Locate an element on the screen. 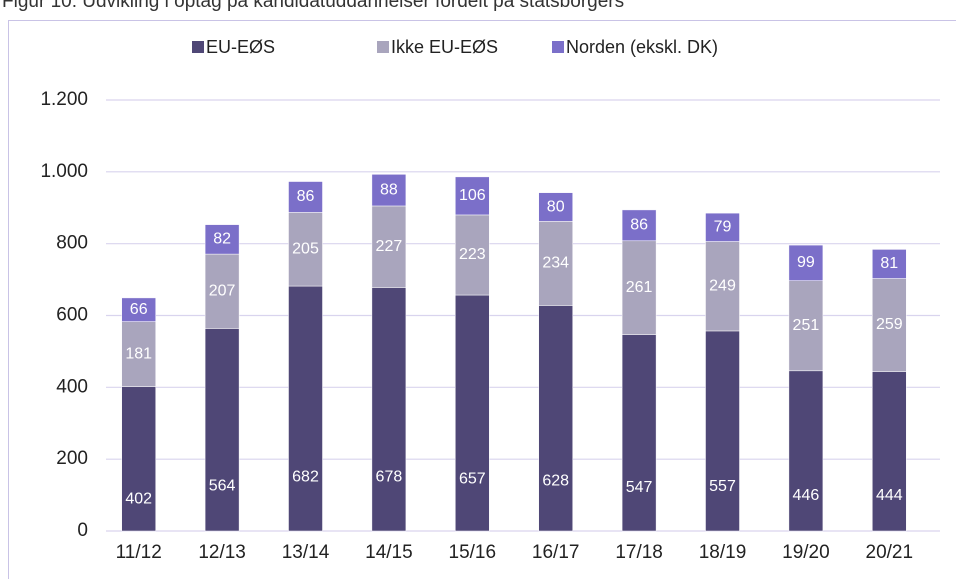 This screenshot has height=579, width=956. x-tick-label: 17/18 is located at coordinates (639, 552).